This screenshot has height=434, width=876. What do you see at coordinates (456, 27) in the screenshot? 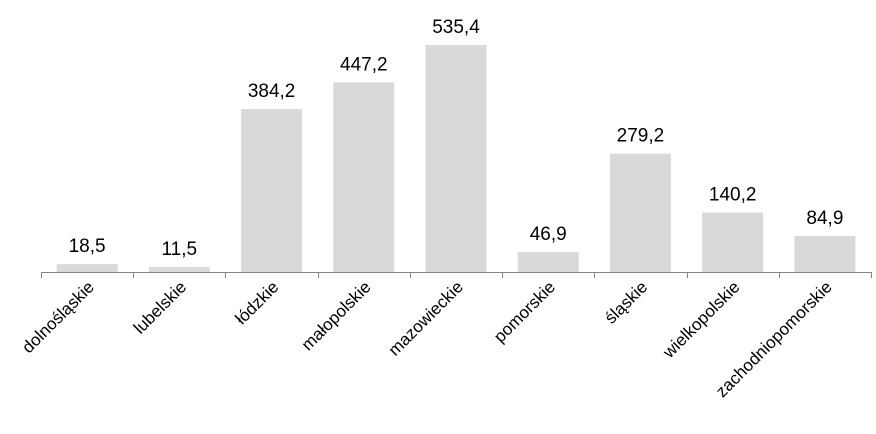
I see `data-label-5: 535,4` at bounding box center [456, 27].